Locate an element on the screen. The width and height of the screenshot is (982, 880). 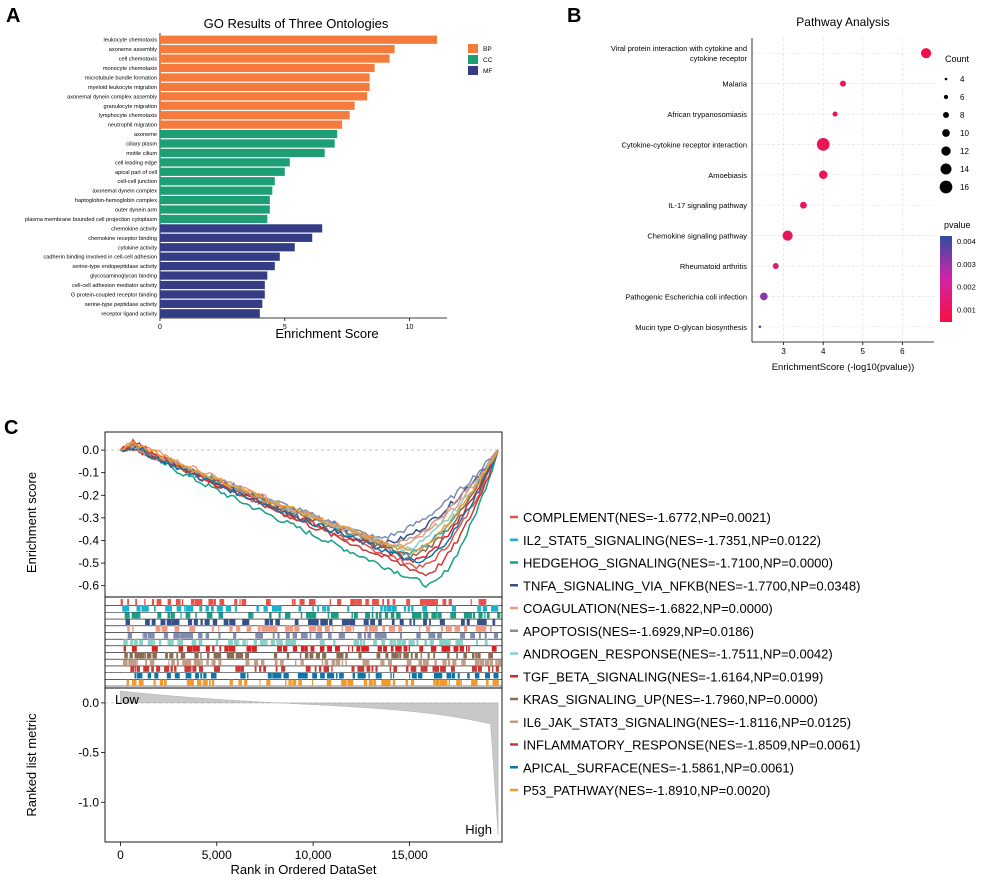
category-label: myeloid leukocyte migration is located at coordinates (122, 88).